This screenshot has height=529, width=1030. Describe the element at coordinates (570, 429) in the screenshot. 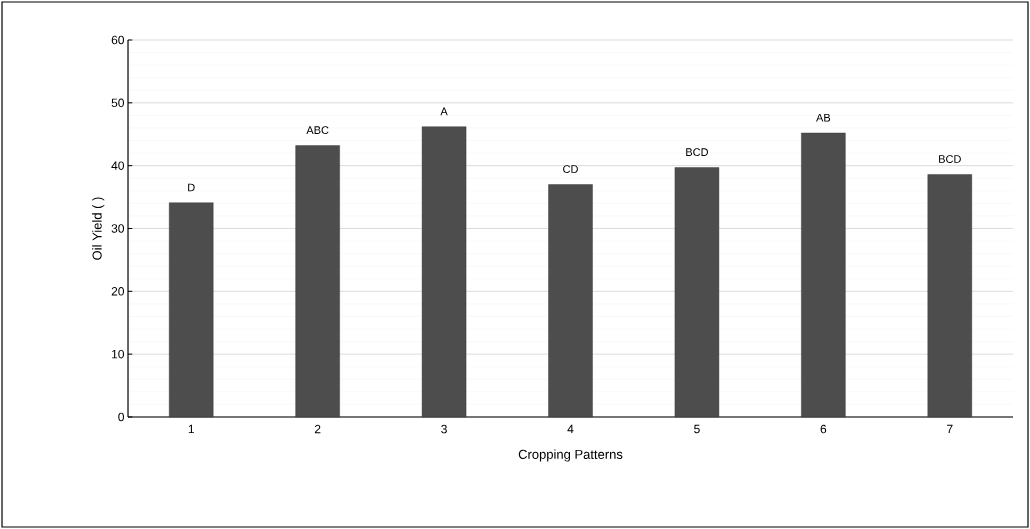

I see `x-tick-label: 4` at that location.